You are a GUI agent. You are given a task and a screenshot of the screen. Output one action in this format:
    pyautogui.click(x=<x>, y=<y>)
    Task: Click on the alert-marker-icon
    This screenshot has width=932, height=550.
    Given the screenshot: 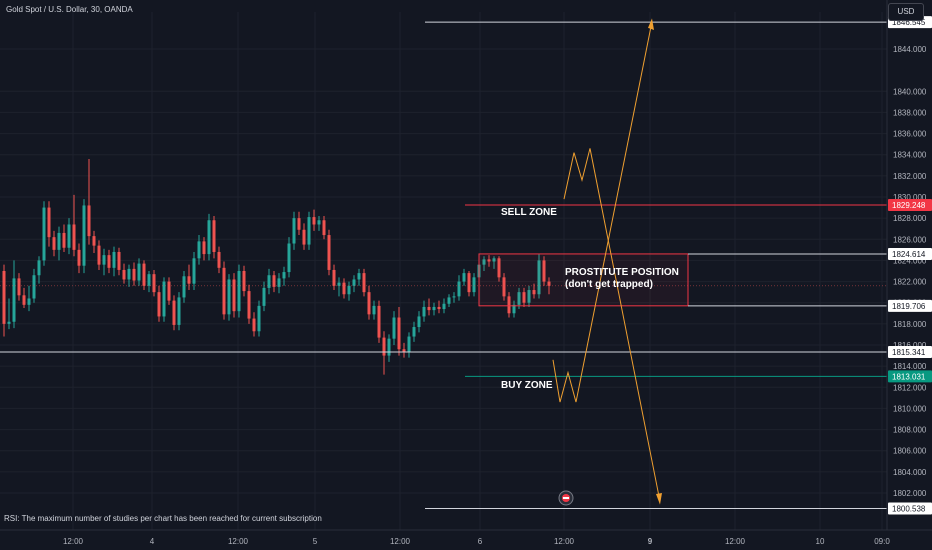 What is the action you would take?
    pyautogui.click(x=566, y=498)
    